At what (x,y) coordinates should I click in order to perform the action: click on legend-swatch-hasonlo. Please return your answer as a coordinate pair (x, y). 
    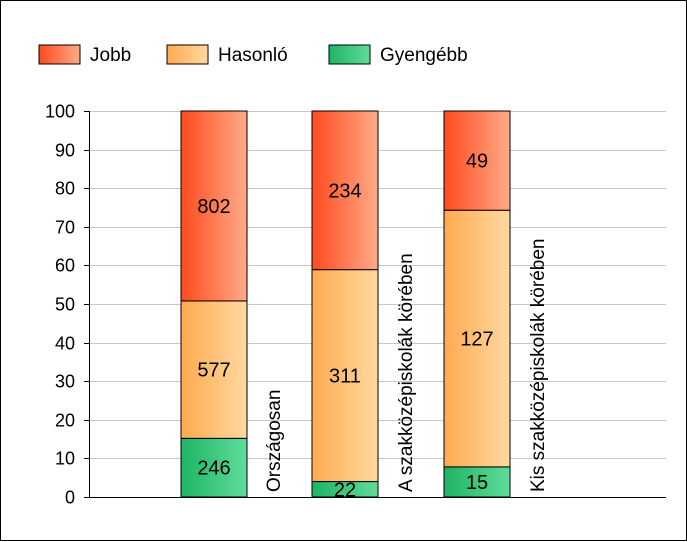
    Looking at the image, I should click on (187, 54).